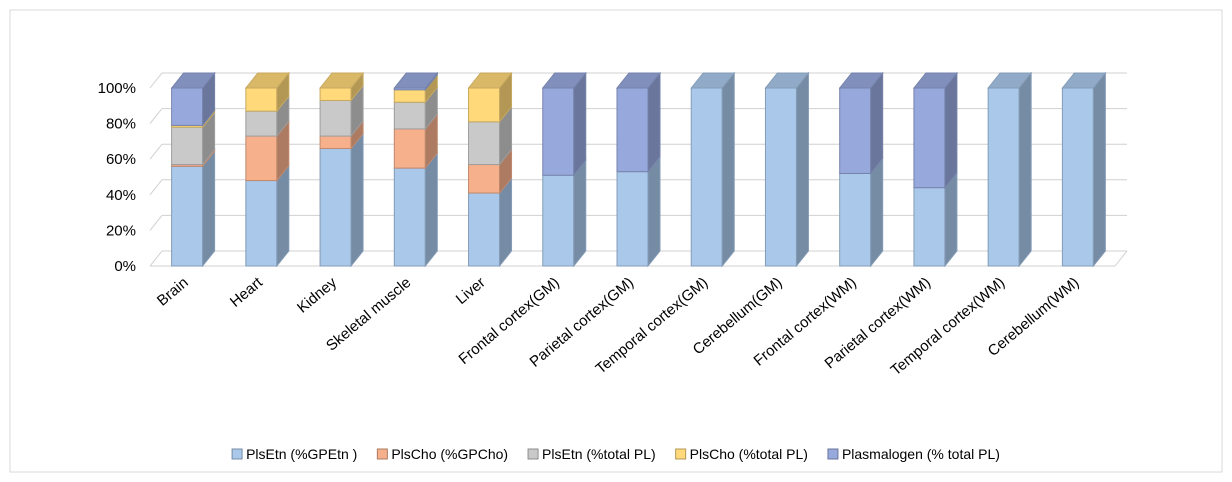 This screenshot has width=1232, height=482. Describe the element at coordinates (599, 454) in the screenshot. I see `legend-label: PlsEtn (%total PL)` at that location.